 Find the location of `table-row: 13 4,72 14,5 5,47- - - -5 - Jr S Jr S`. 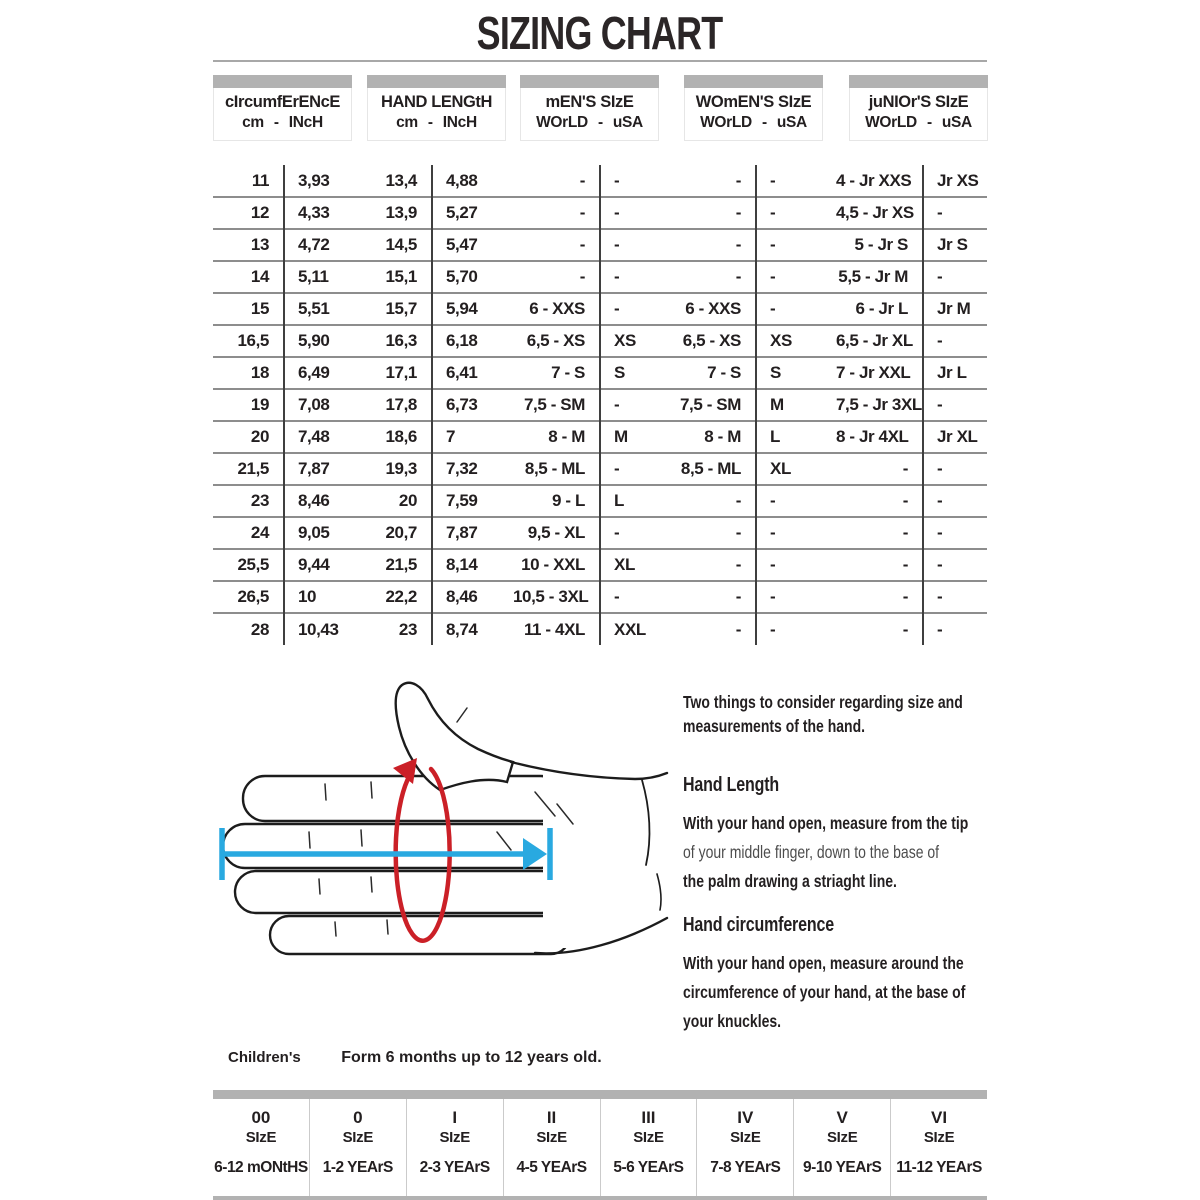

table-row: 13 4,72 14,5 5,47- - - -5 - Jr S Jr S is located at coordinates (600, 244).